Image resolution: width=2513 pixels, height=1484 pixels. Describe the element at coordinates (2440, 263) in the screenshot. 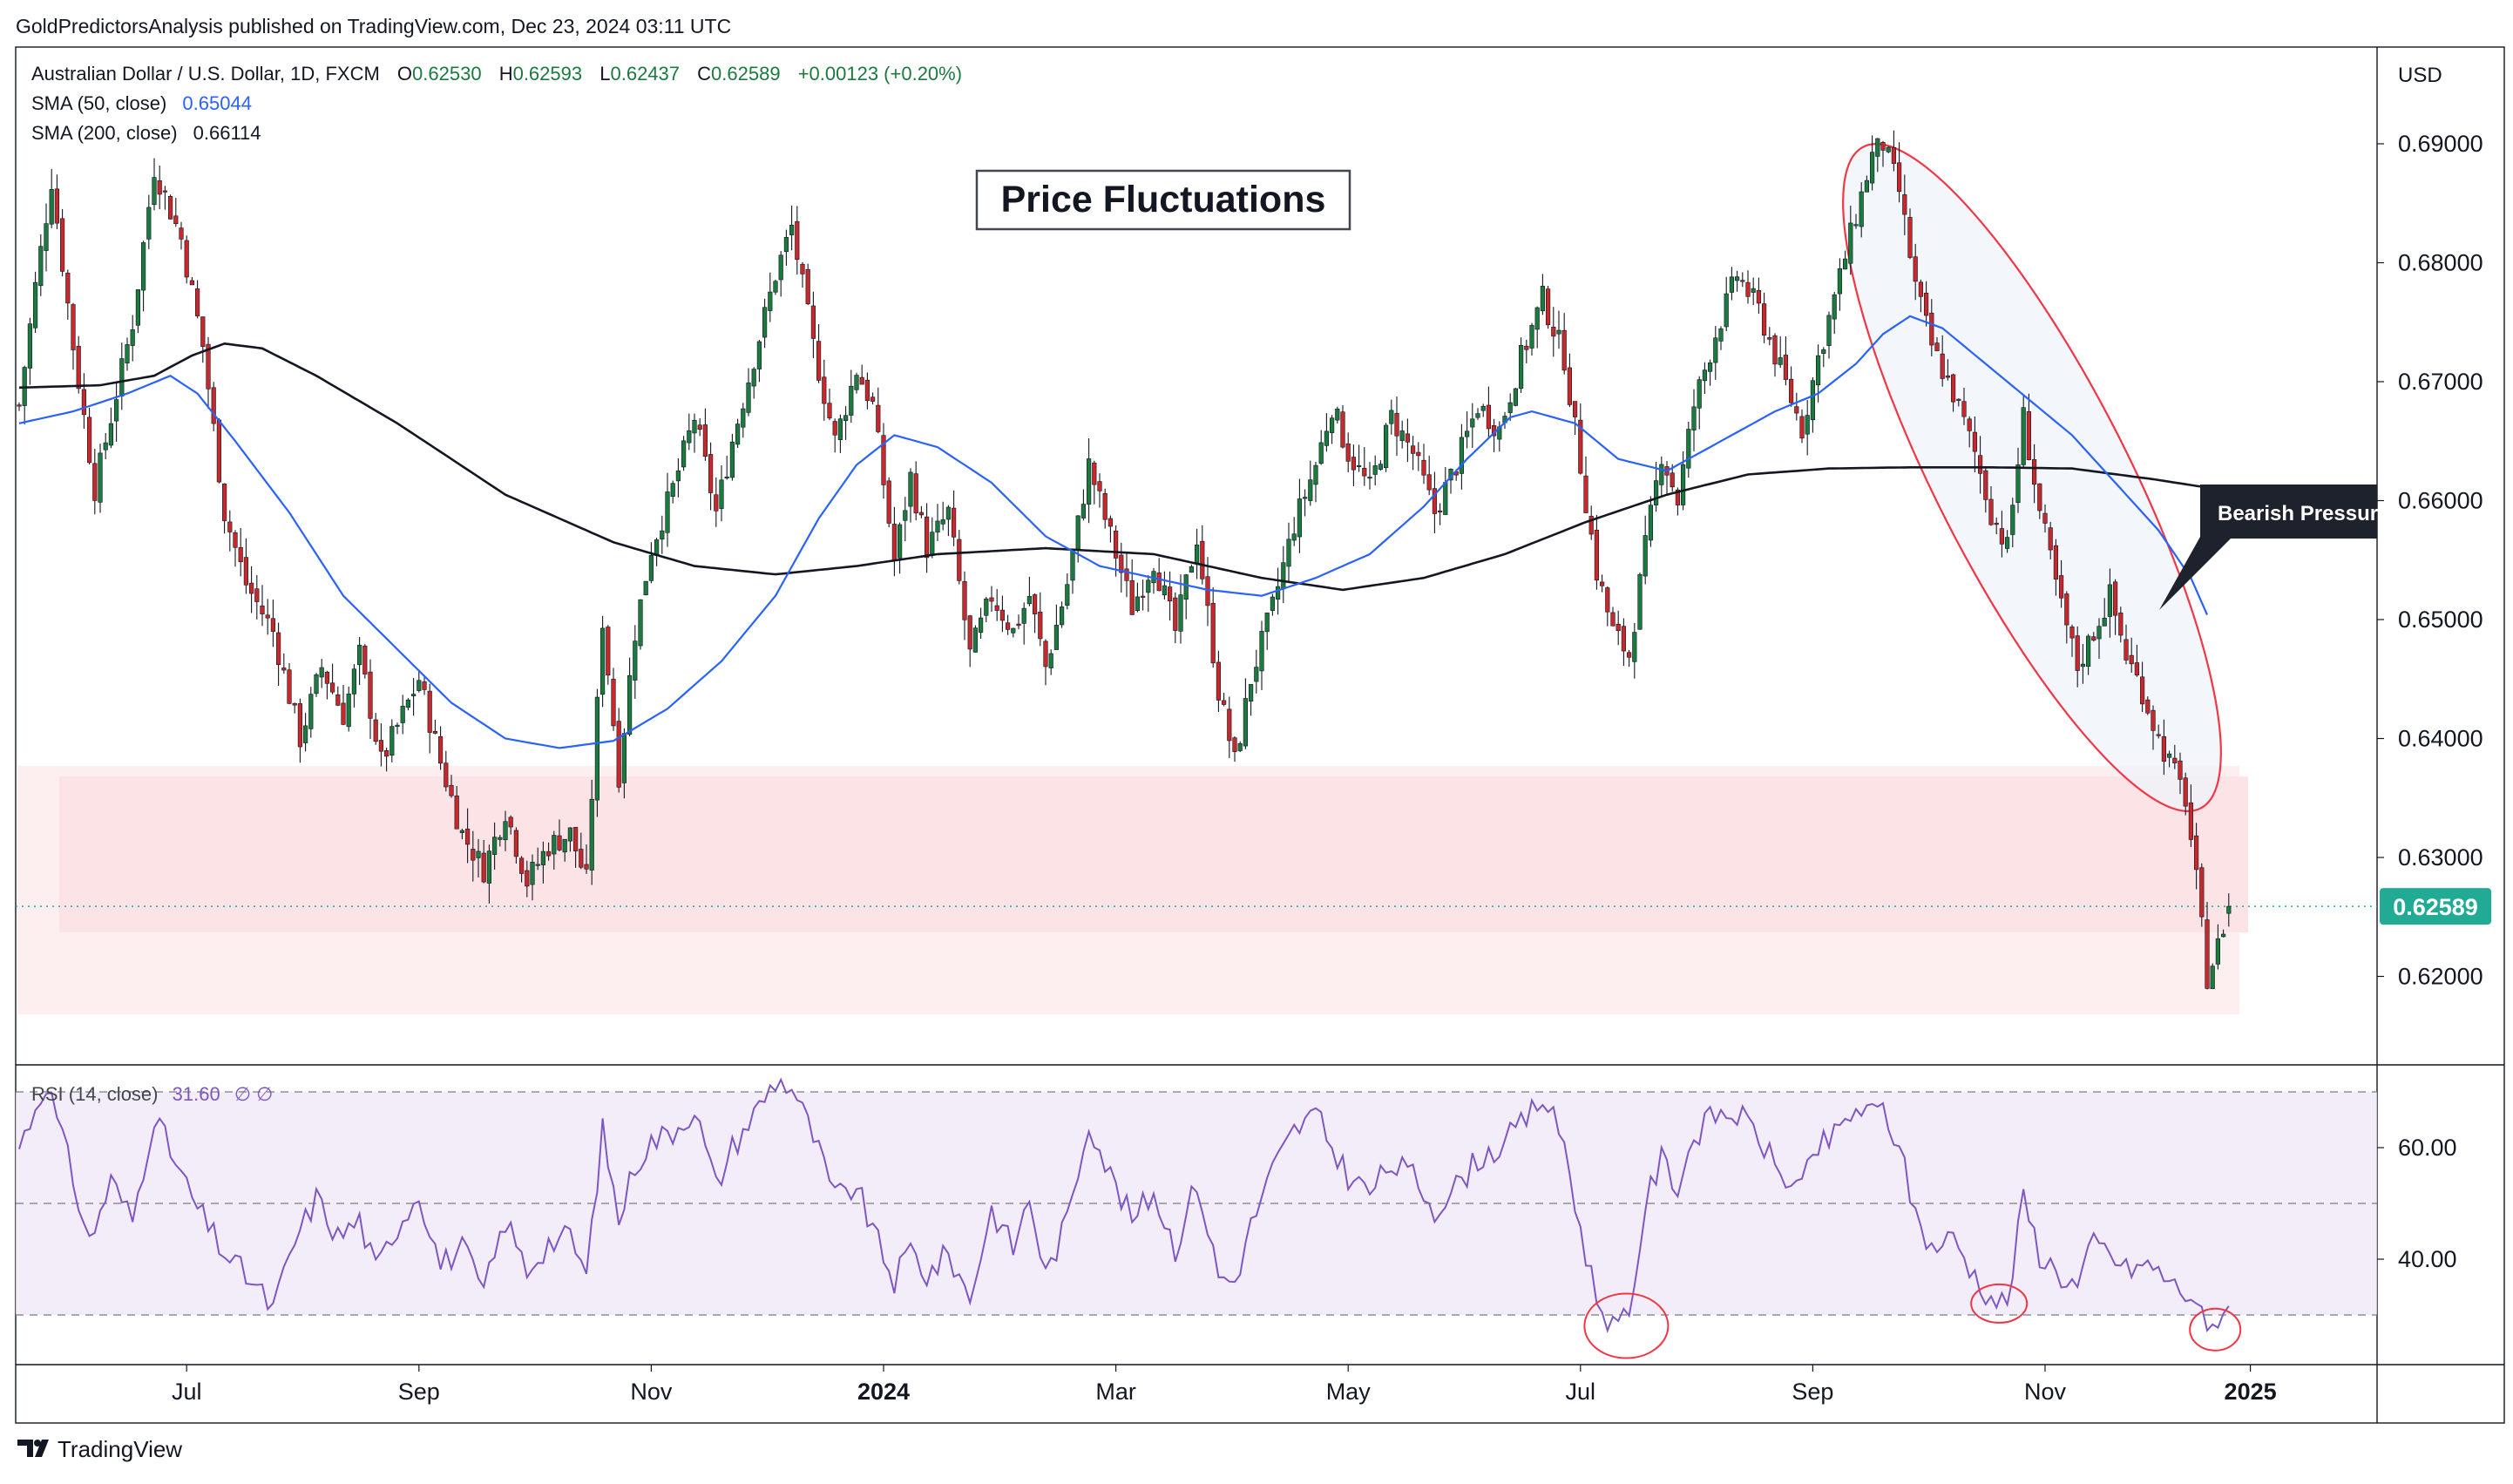

I see `price-tick-label: 0.68000` at that location.